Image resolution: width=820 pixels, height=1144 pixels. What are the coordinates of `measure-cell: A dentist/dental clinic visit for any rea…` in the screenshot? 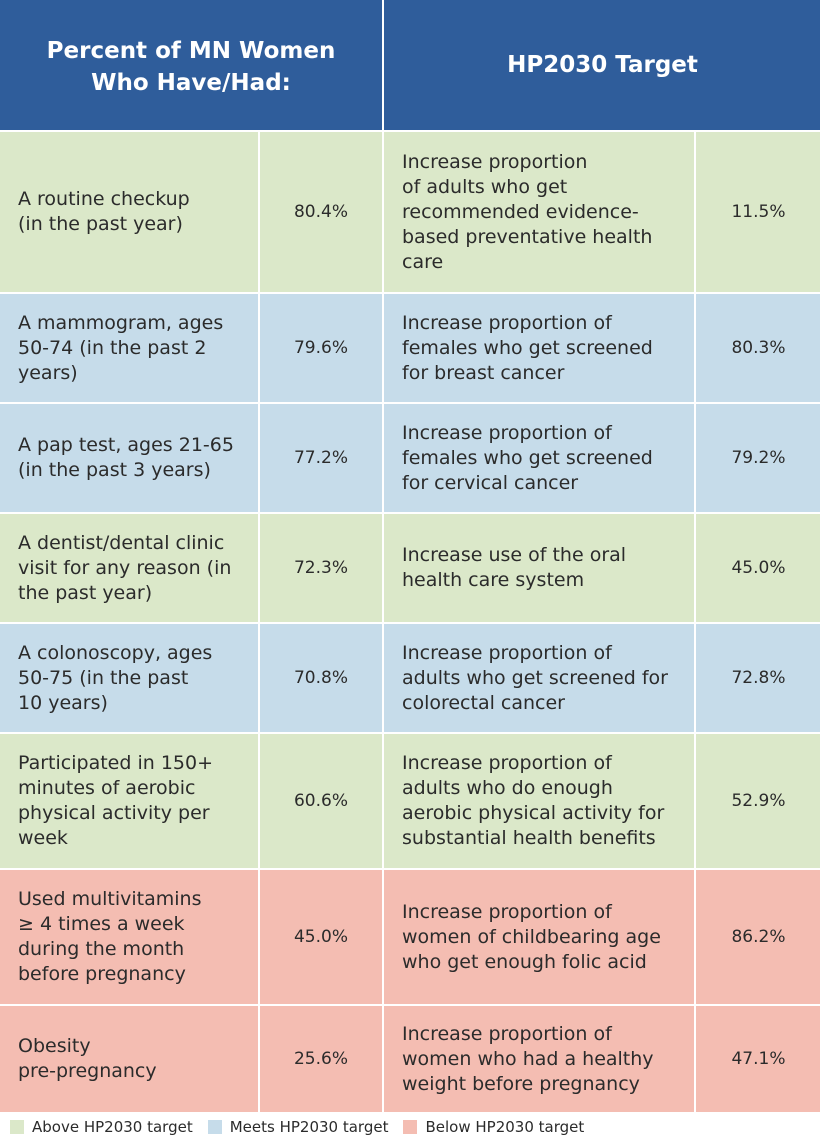 It's located at (129, 568).